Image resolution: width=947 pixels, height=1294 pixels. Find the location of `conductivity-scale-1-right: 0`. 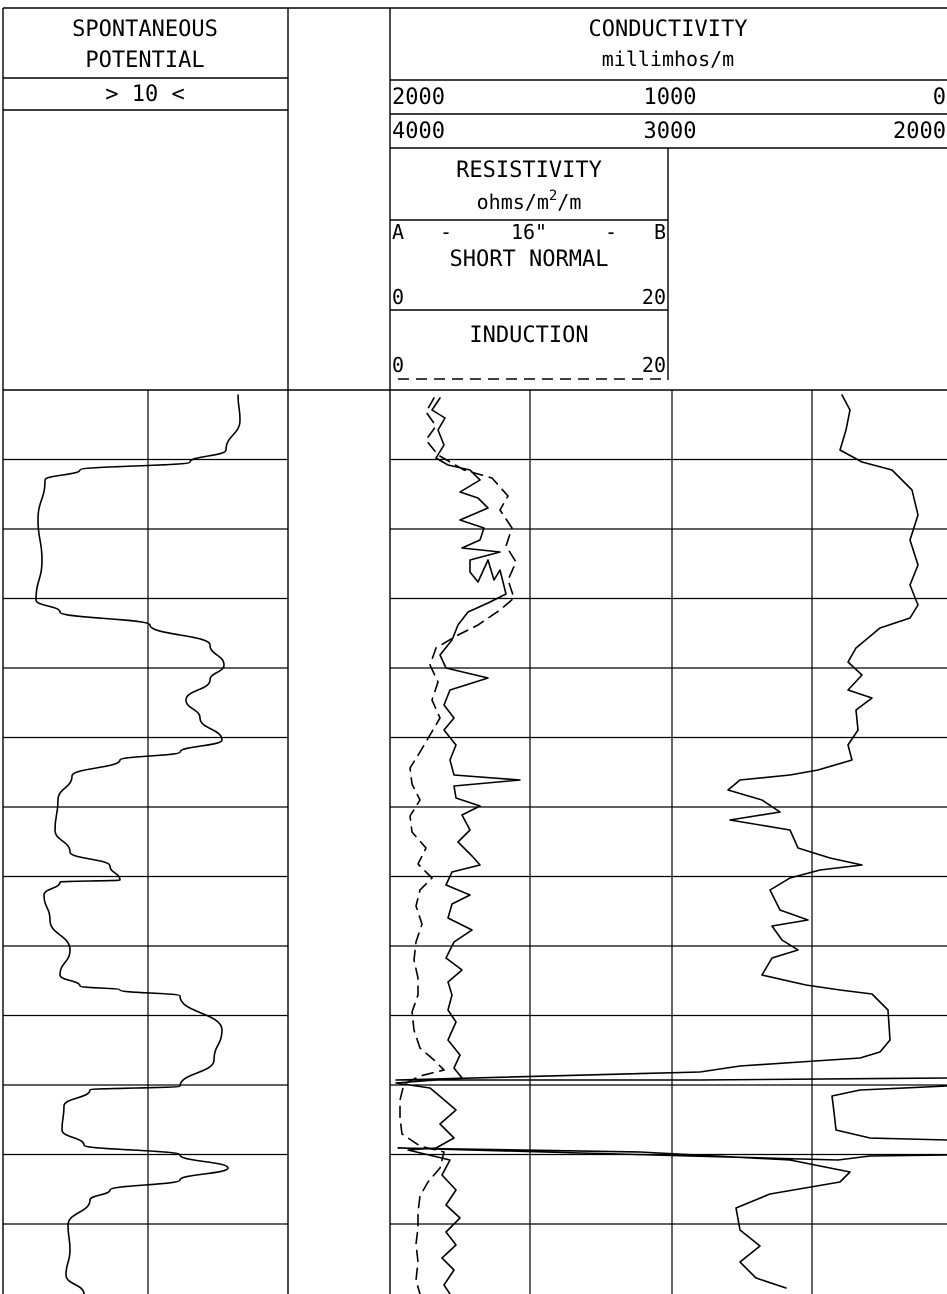

conductivity-scale-1-right: 0 is located at coordinates (939, 97).